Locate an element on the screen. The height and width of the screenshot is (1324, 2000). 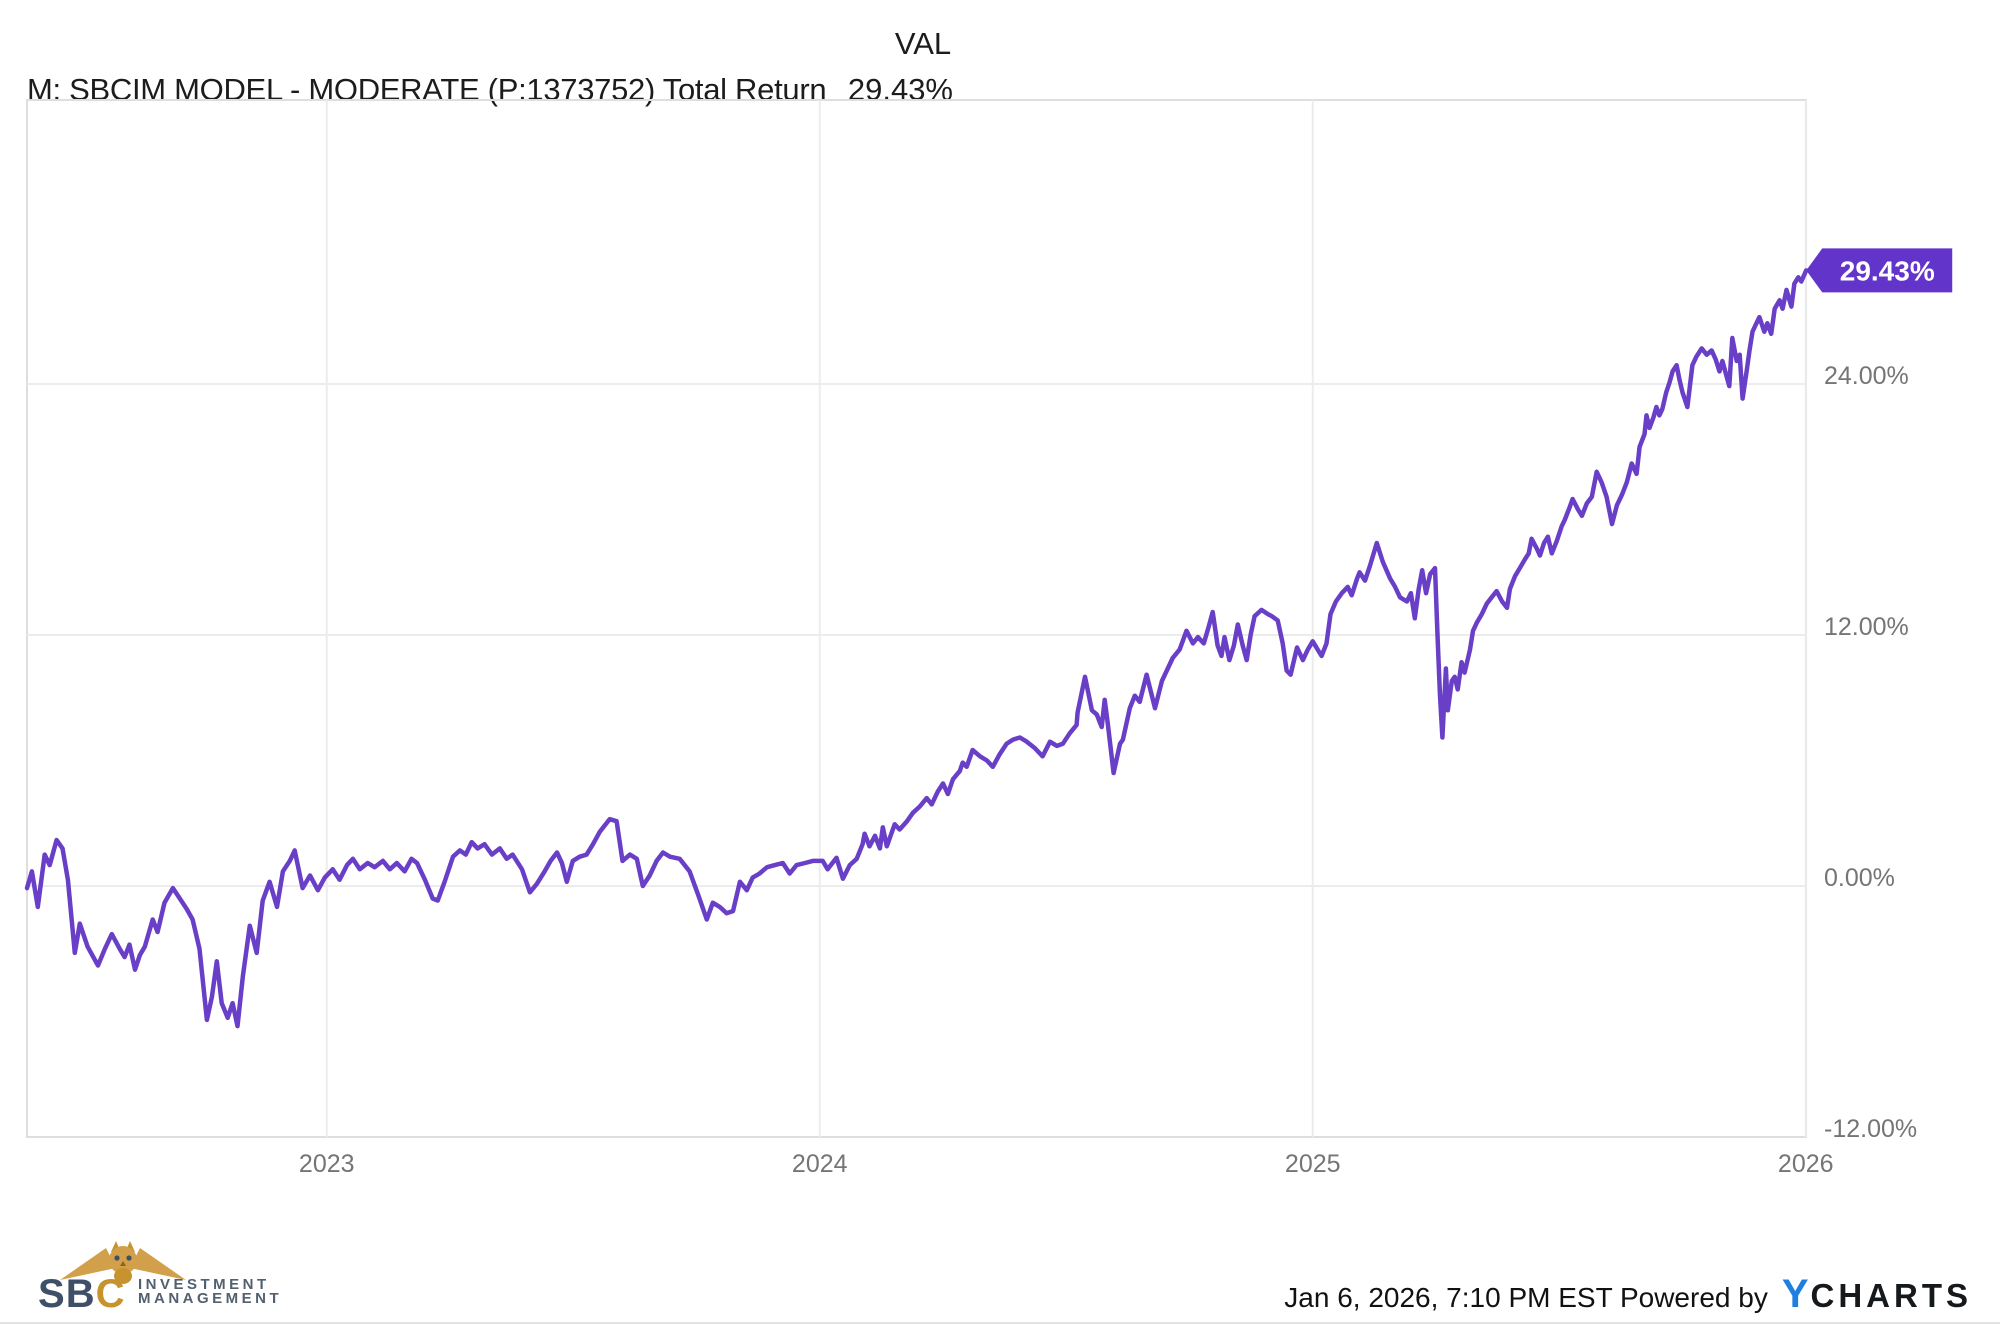
ycharts-y-icon: Y is located at coordinates (1796, 1294).